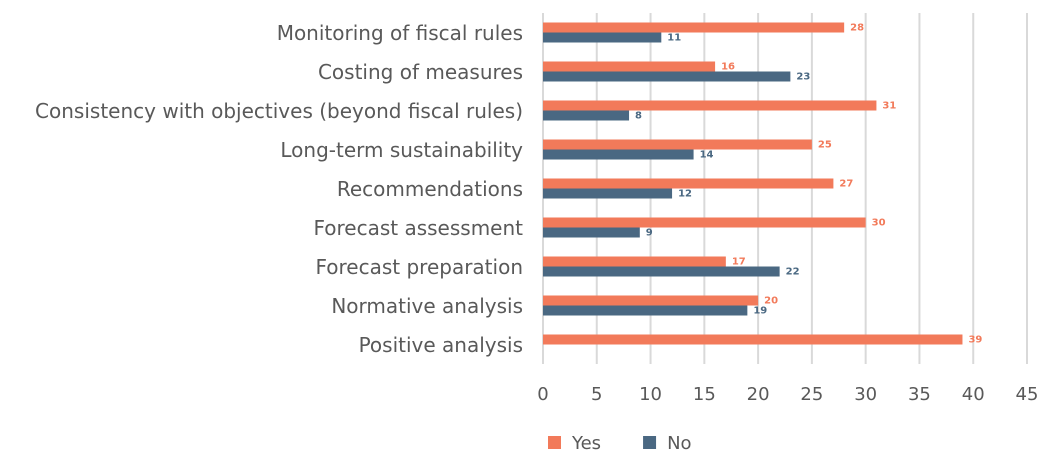 This screenshot has height=454, width=1045. What do you see at coordinates (889, 106) in the screenshot?
I see `value-label: 31` at bounding box center [889, 106].